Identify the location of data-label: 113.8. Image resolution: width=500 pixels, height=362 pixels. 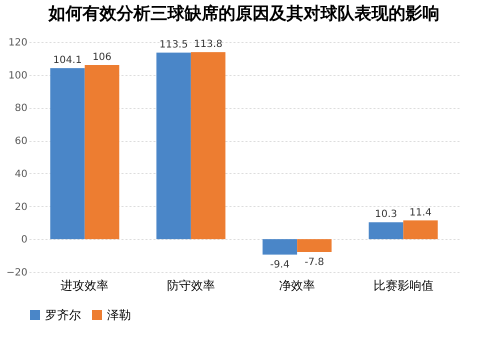
(208, 44).